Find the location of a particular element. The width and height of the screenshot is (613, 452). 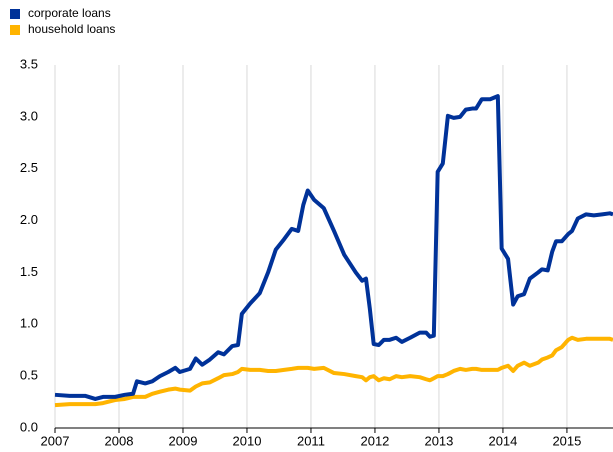

y-tick-label: 0.5 is located at coordinates (29, 375).